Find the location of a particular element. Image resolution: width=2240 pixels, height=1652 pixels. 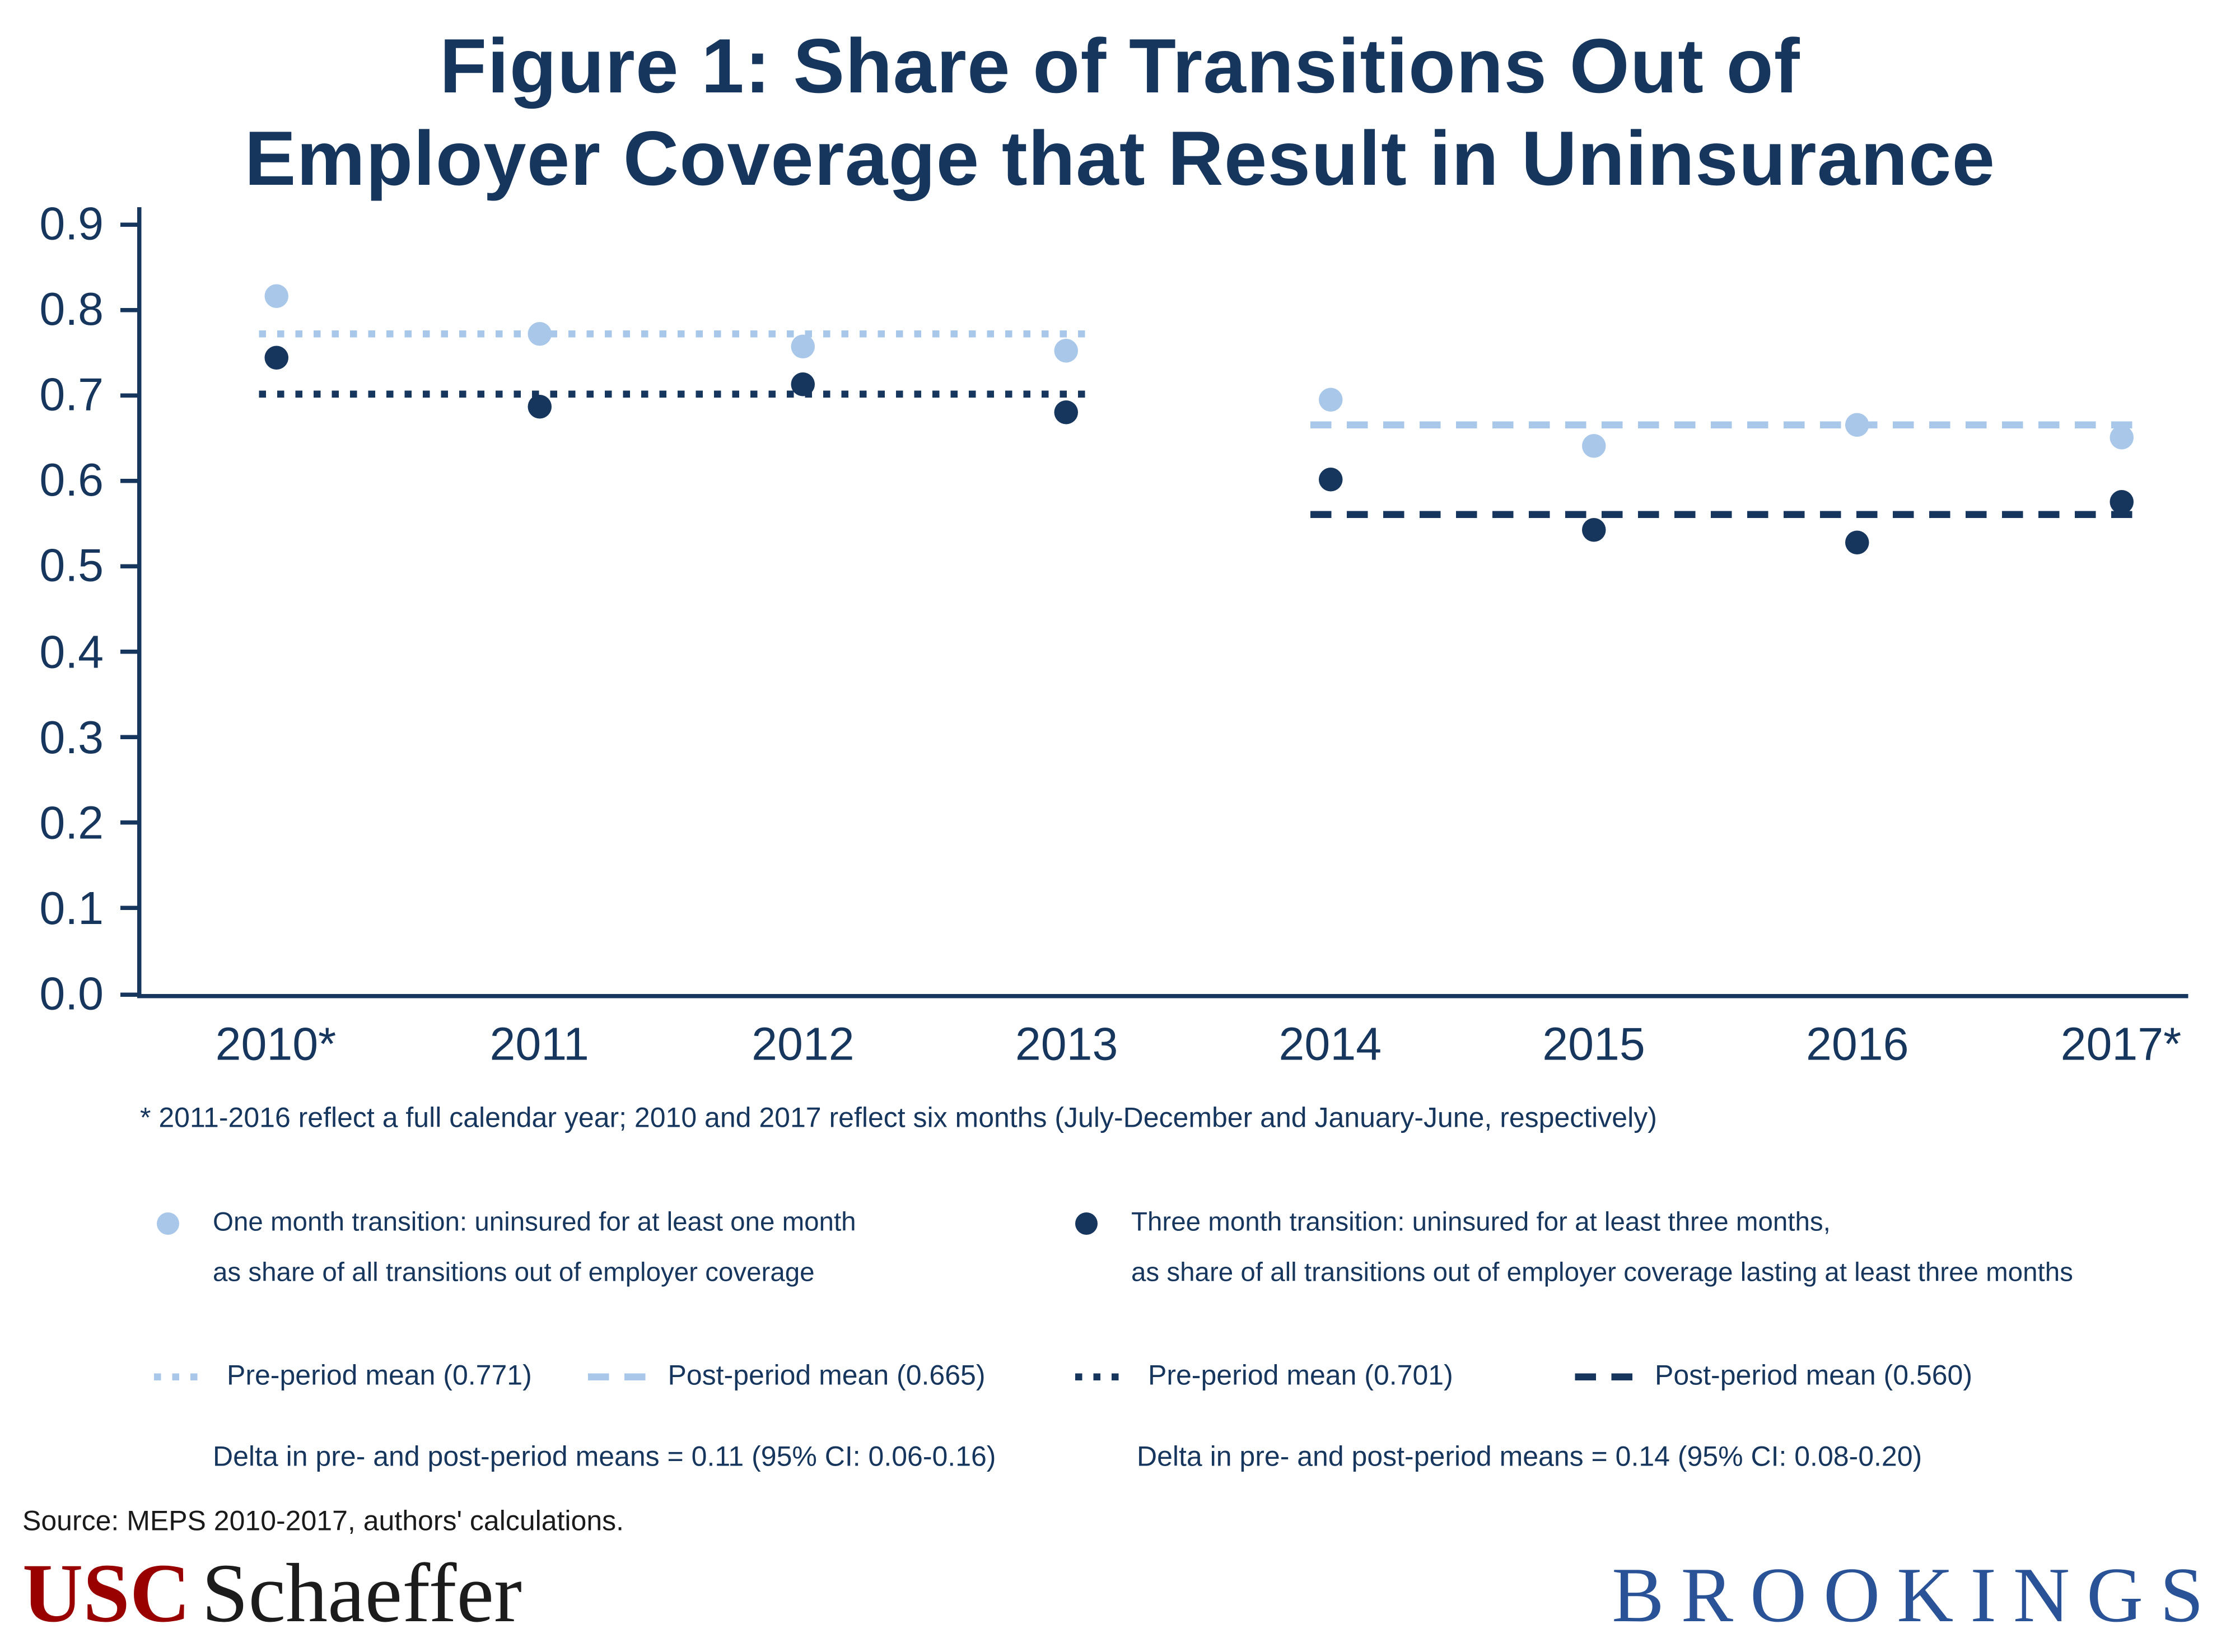

x-tick-label: 2013 is located at coordinates (1067, 1044).